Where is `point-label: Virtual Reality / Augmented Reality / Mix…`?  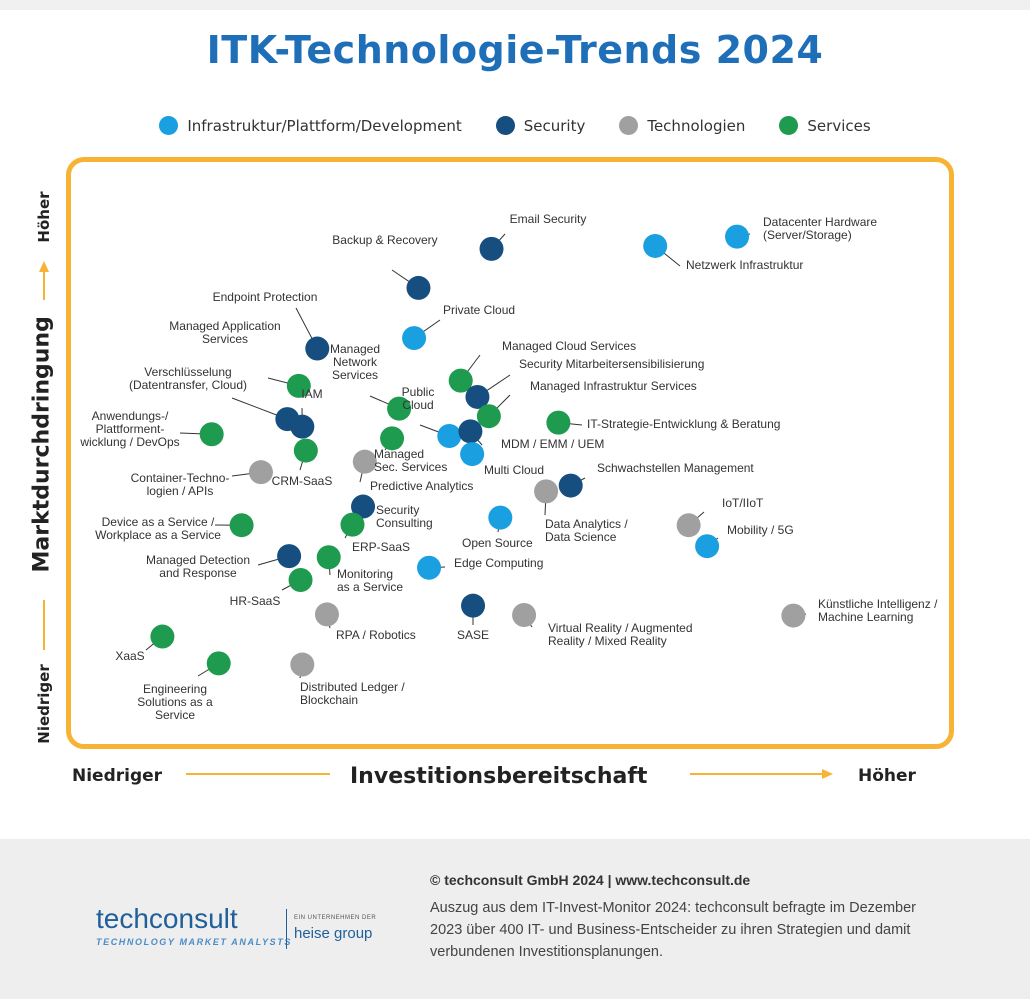 point-label: Virtual Reality / Augmented Reality / Mix… is located at coordinates (620, 634).